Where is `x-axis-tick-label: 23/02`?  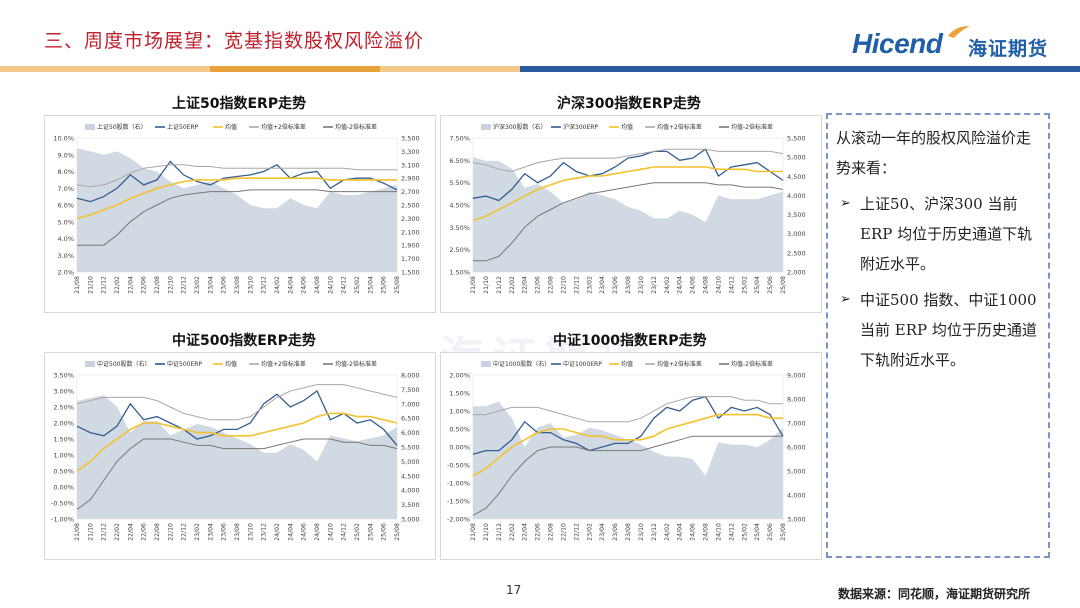 x-axis-tick-label: 23/02 is located at coordinates (589, 285).